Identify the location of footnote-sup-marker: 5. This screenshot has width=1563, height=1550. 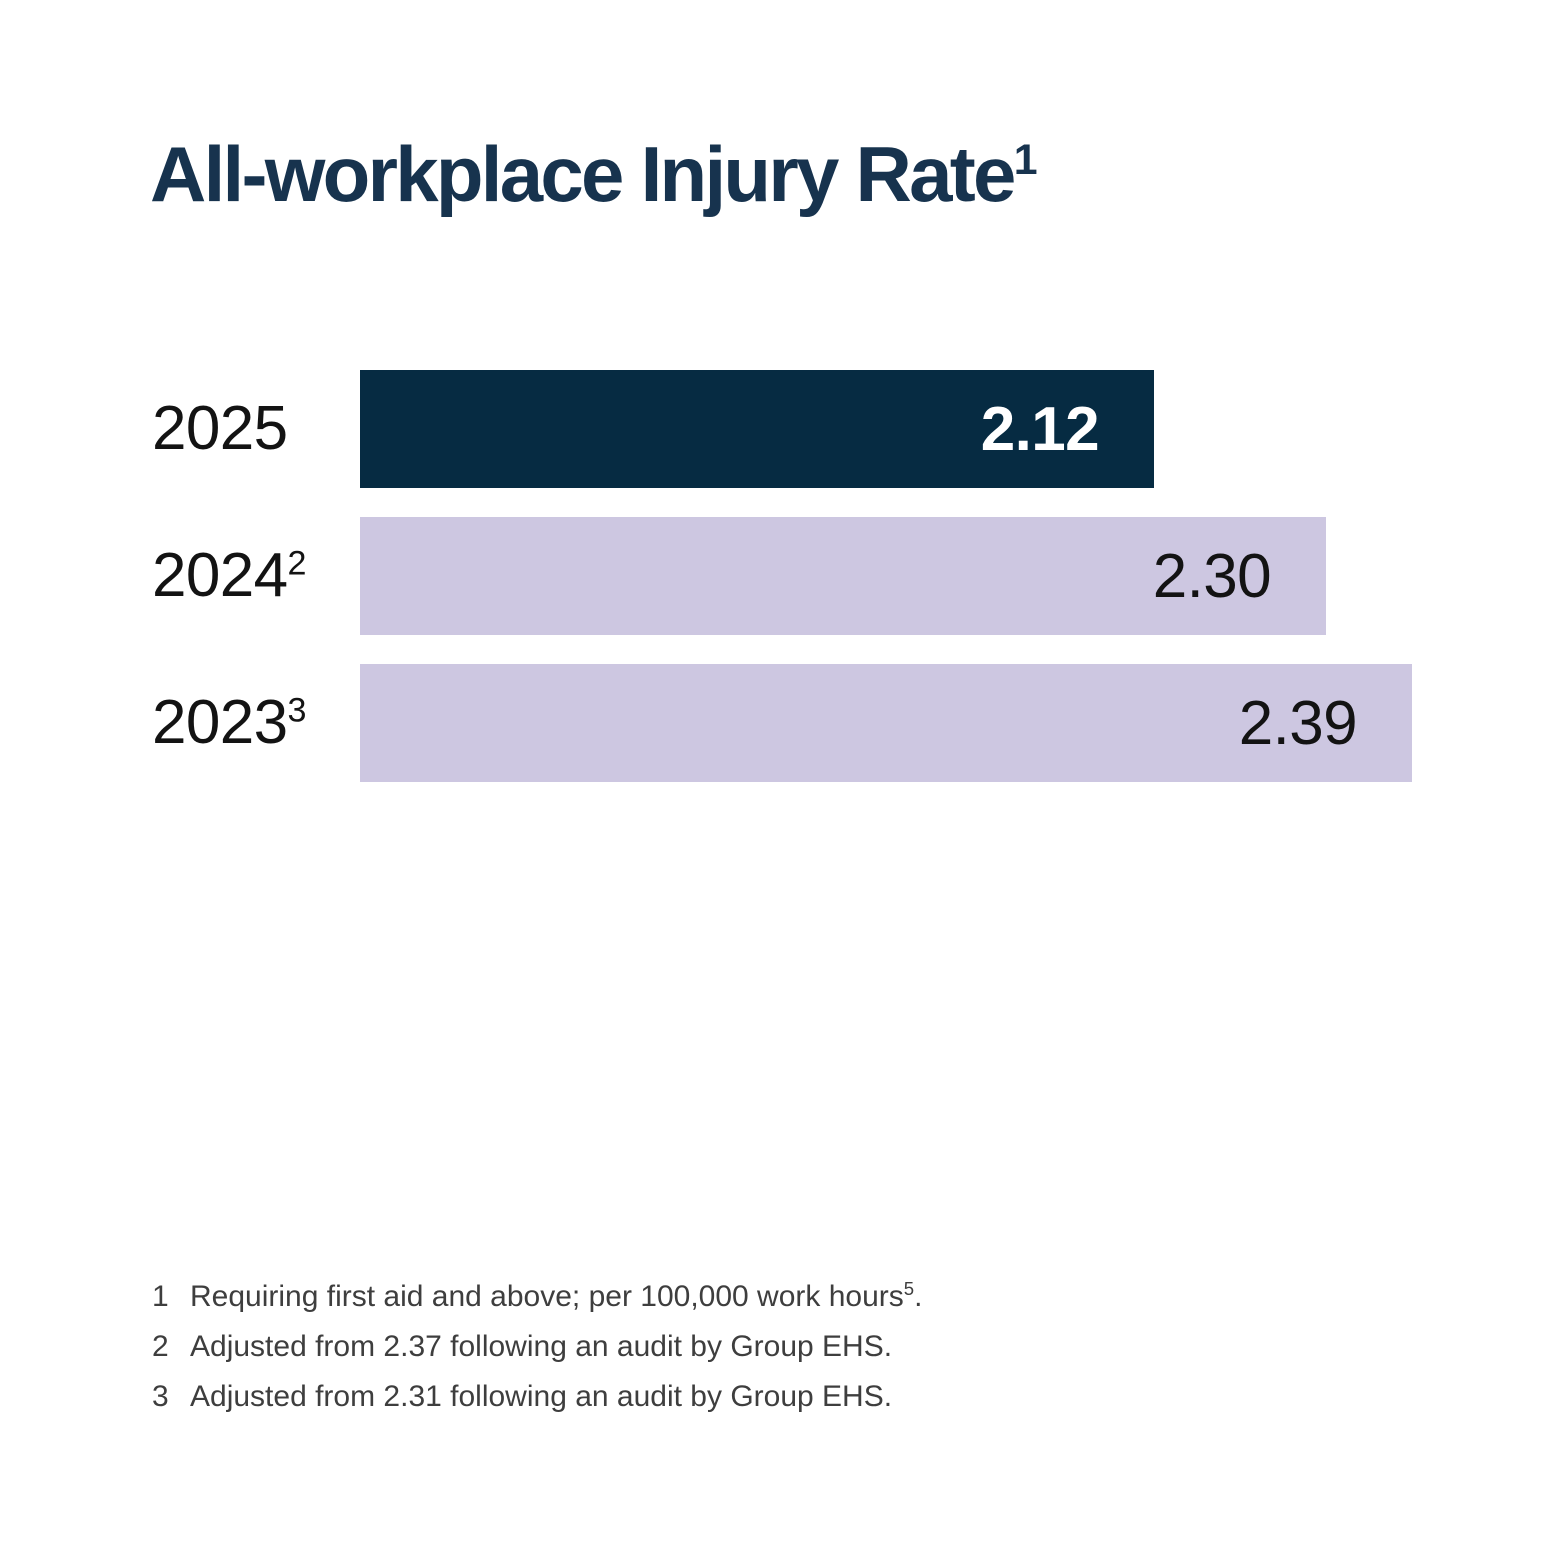
(909, 1288).